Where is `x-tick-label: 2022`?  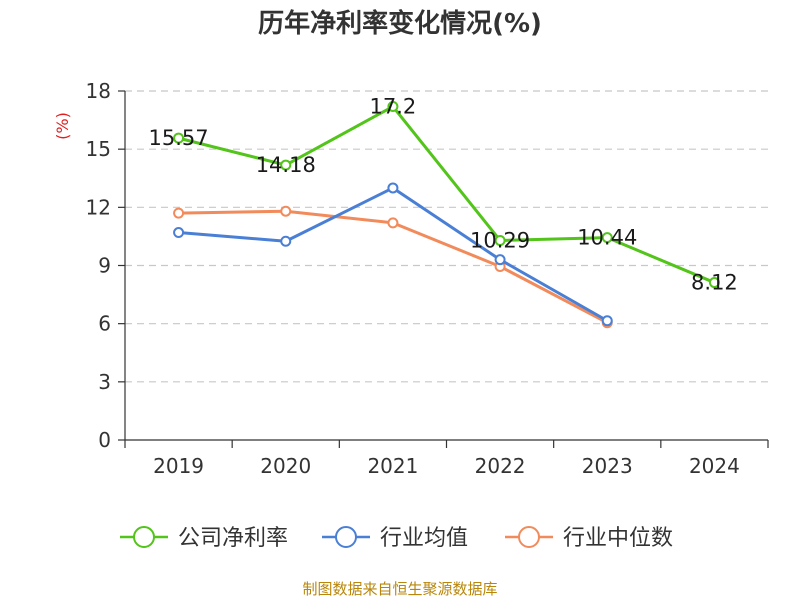 x-tick-label: 2022 is located at coordinates (500, 466).